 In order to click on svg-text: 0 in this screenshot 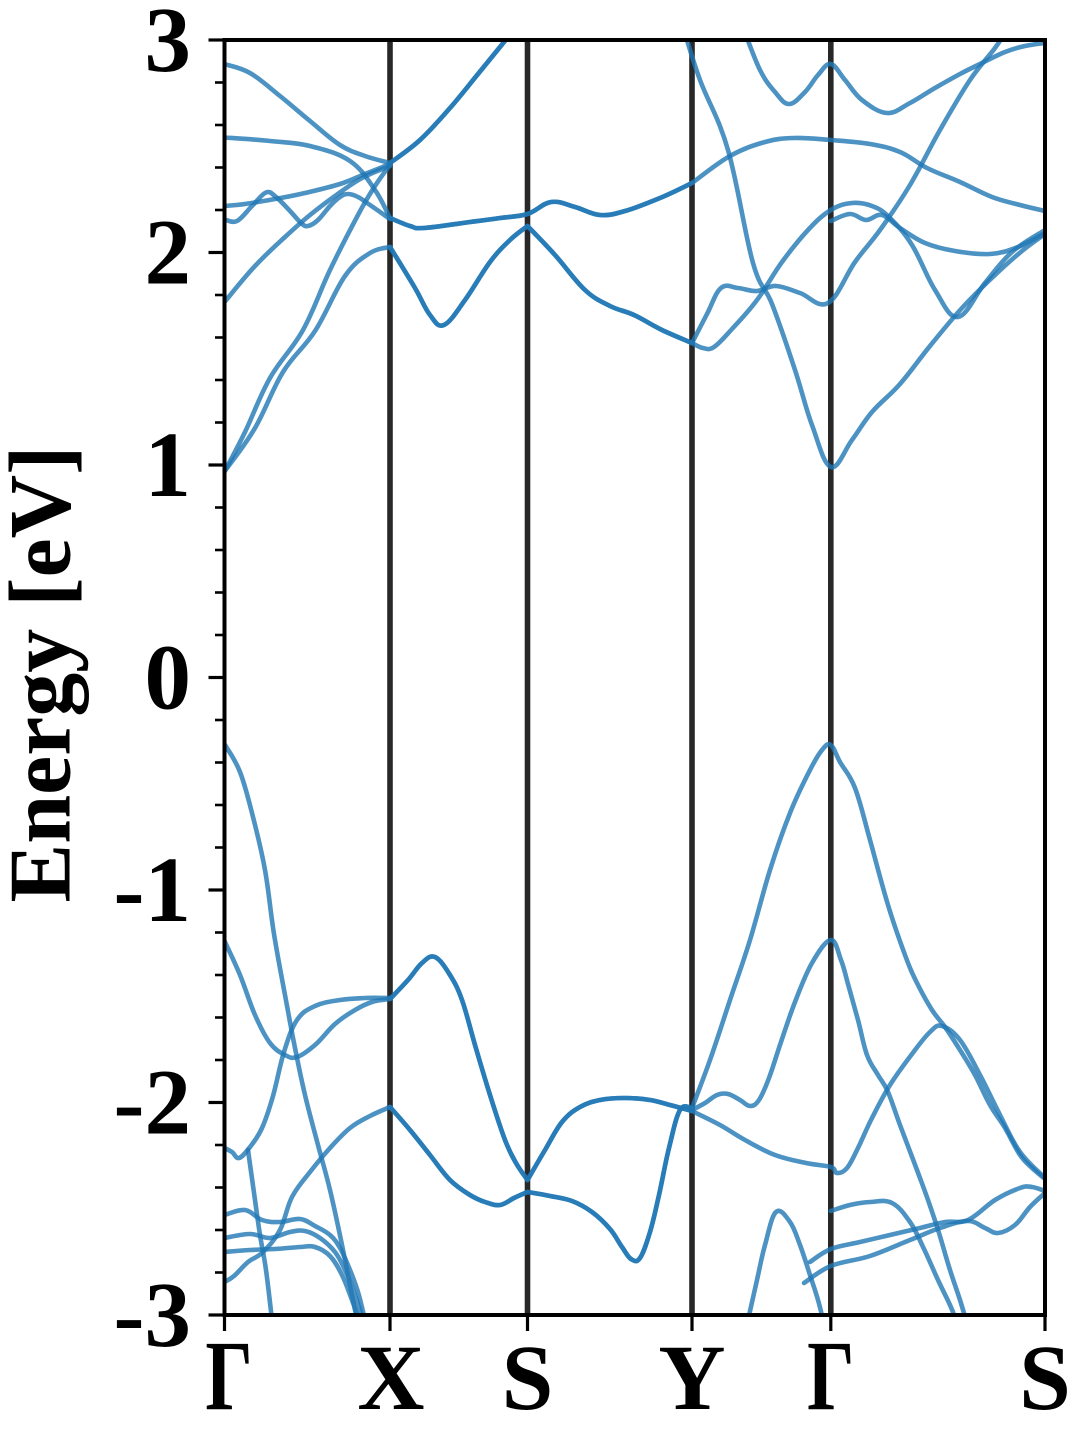, I will do `click(168, 678)`.